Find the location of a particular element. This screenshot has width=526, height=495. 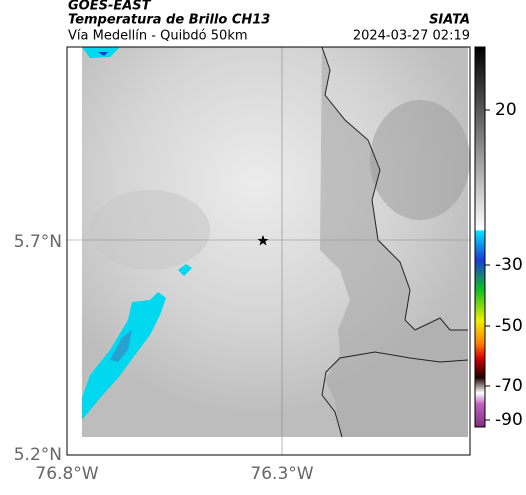

colorbar-tick-label: -50 is located at coordinates (509, 326).